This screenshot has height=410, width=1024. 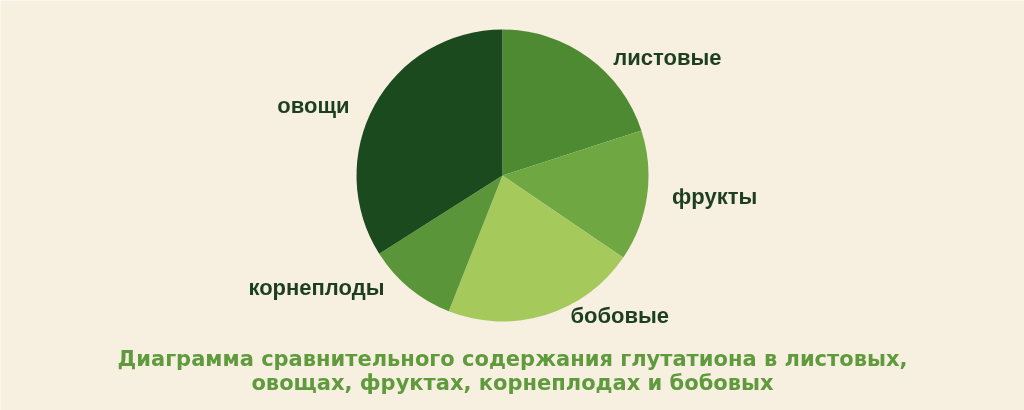 What do you see at coordinates (667, 57) in the screenshot?
I see `slice-label: листовые` at bounding box center [667, 57].